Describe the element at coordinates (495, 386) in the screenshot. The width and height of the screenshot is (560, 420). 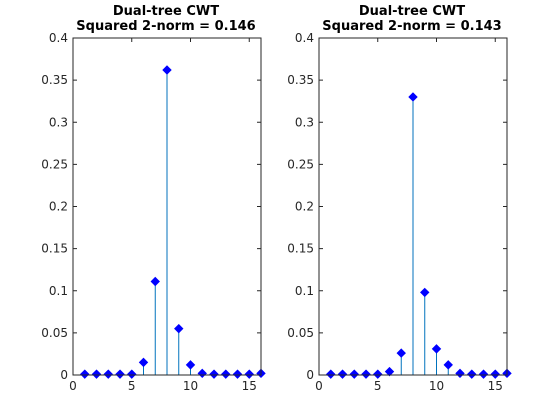
I see `right-x-tick-label: 15` at that location.